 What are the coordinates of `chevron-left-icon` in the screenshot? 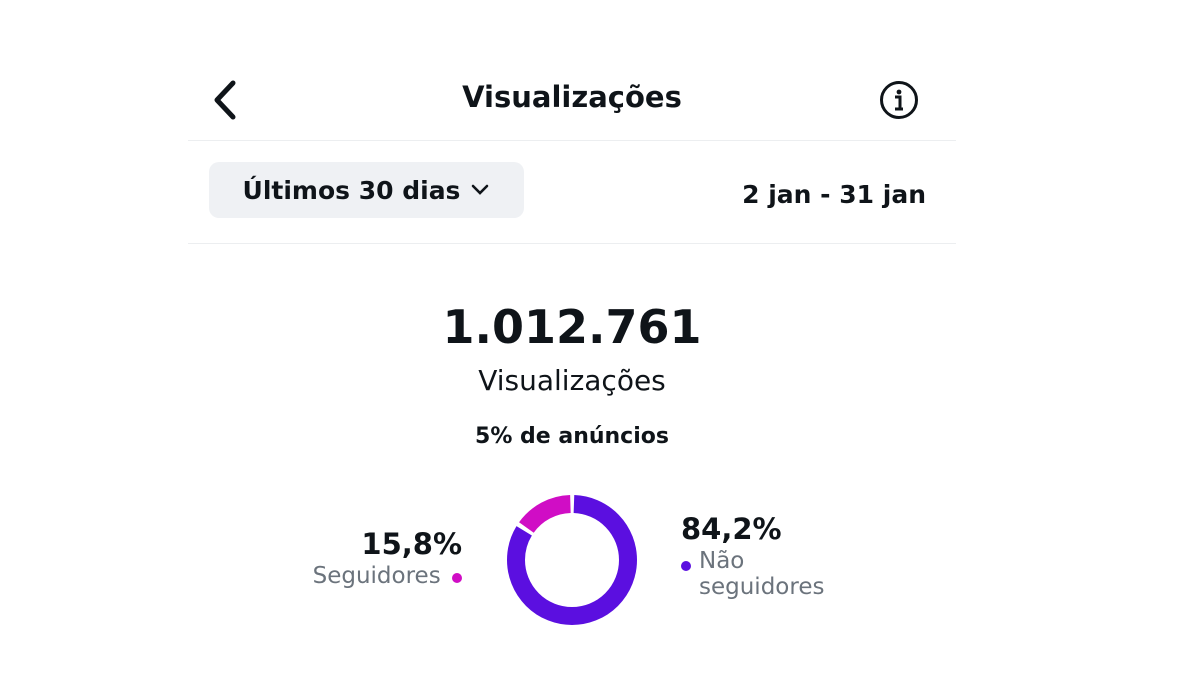 It's located at (225, 100).